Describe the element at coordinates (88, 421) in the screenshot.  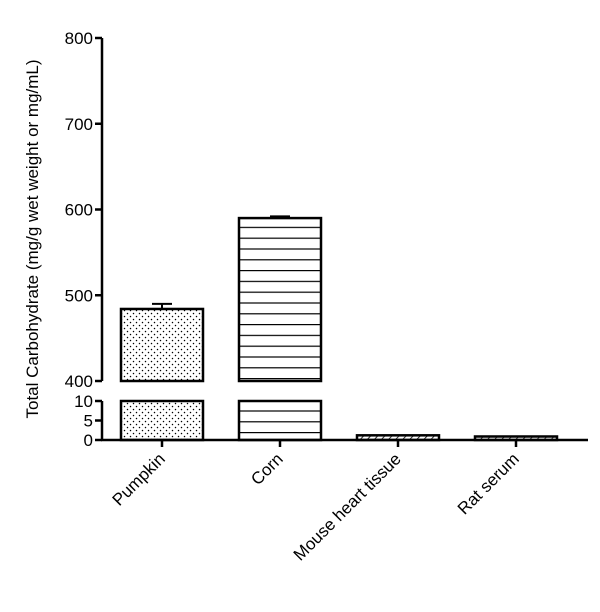
I see `y-tick-label: 5` at that location.